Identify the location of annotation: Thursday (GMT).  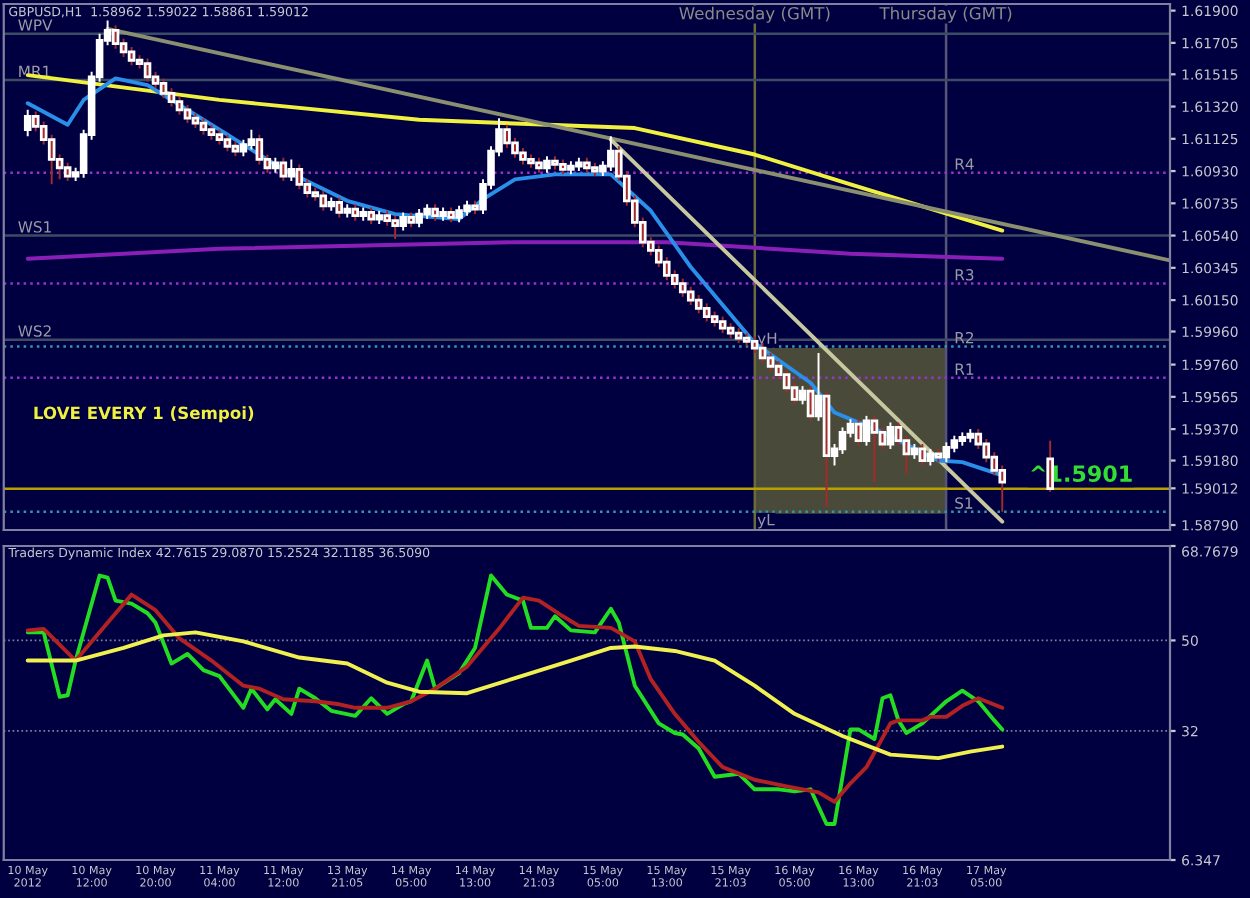
(945, 14).